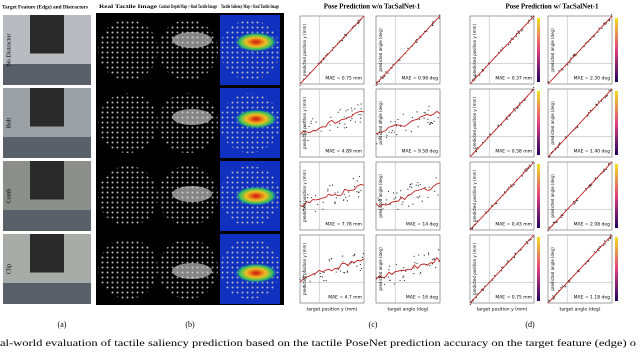 Image resolution: width=640 pixels, height=356 pixels. Describe the element at coordinates (474, 269) in the screenshot. I see `y-axis-label: predicted position y (mm)` at that location.